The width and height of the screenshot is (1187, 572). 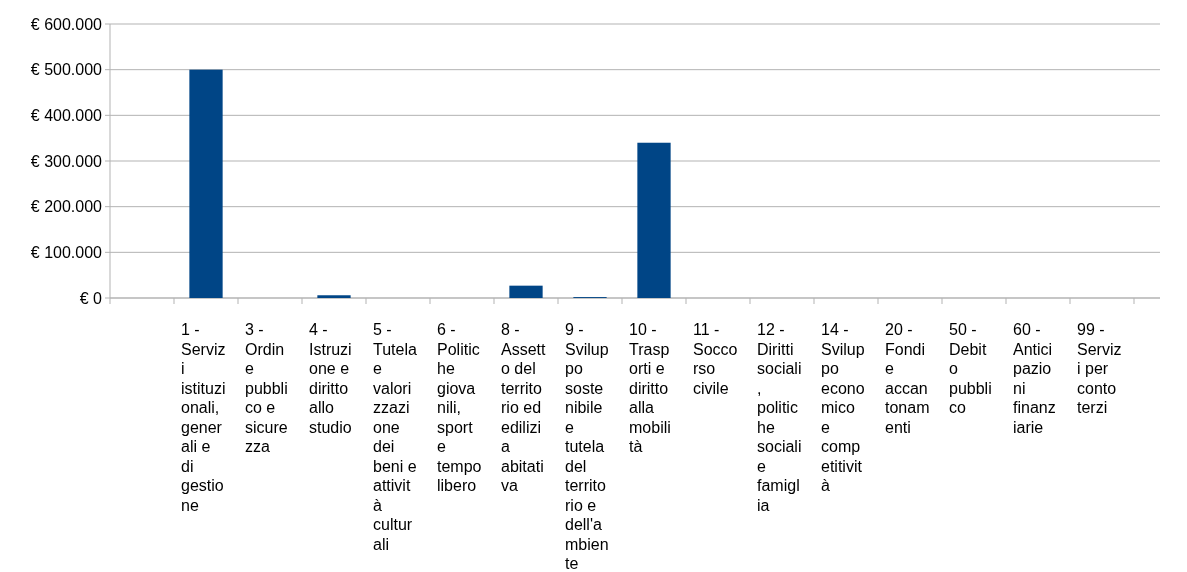 What do you see at coordinates (66, 161) in the screenshot?
I see `y-tick-label: € 300.000` at bounding box center [66, 161].